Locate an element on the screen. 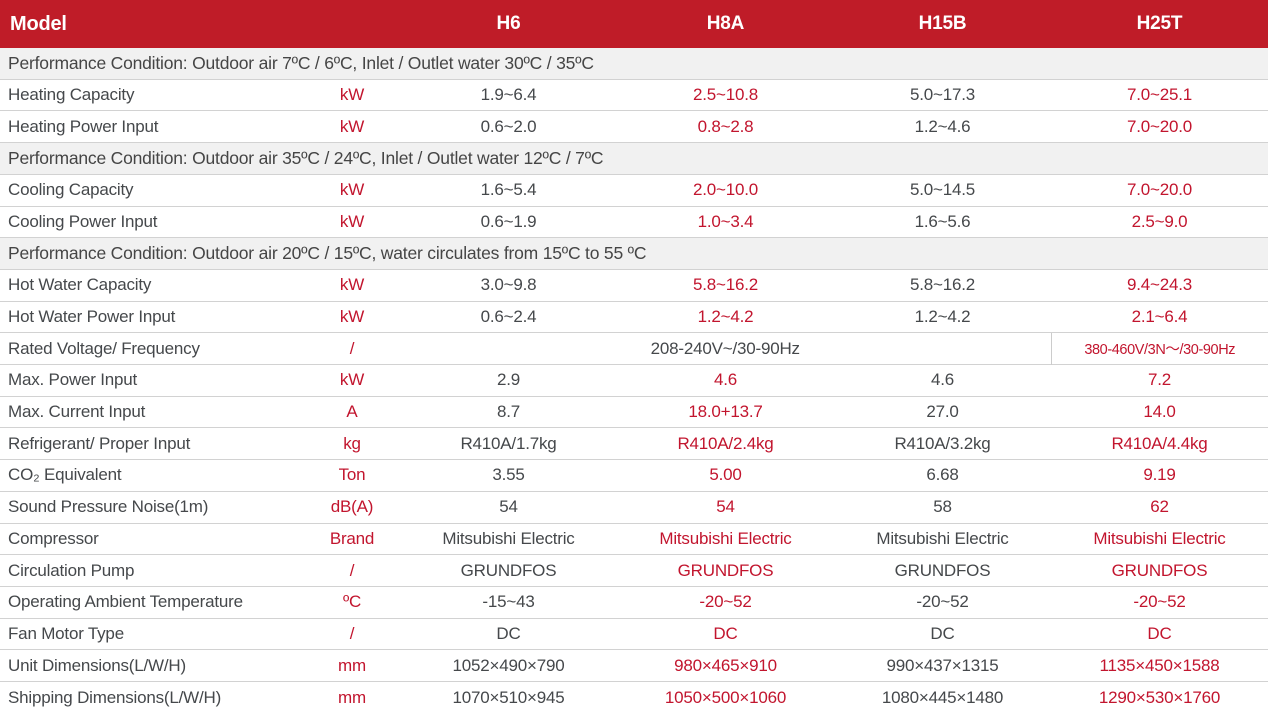 This screenshot has height=713, width=1268. spec-value: 1.9~6.4 is located at coordinates (508, 94).